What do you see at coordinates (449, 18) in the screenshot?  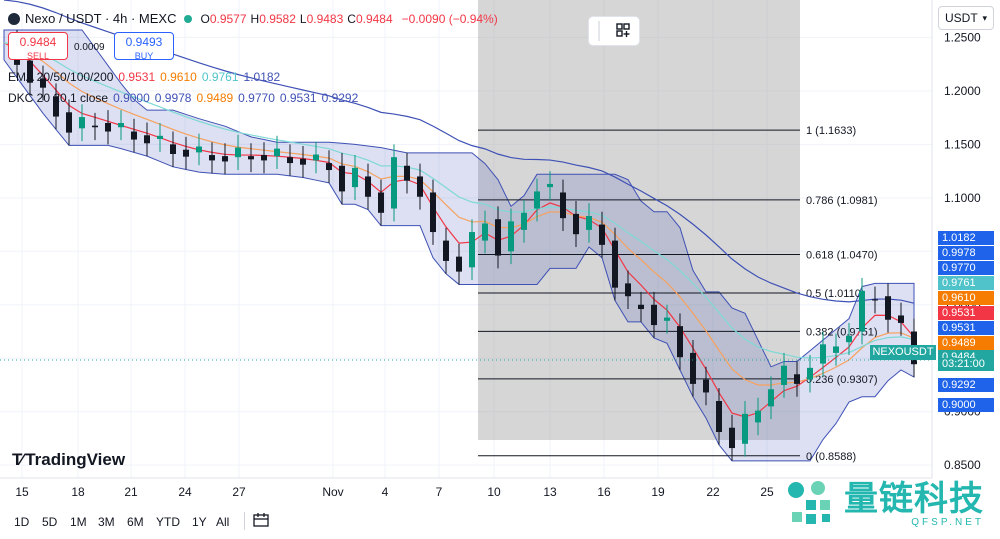 I see `price-change: −0.0090 (−0.94%)` at bounding box center [449, 18].